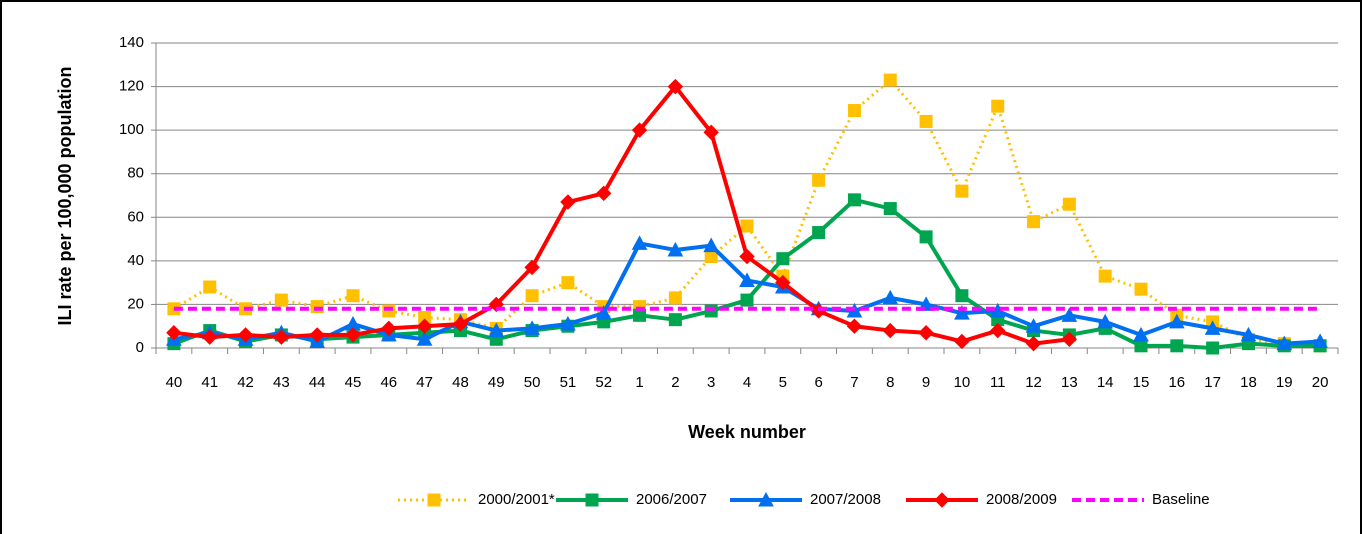  Describe the element at coordinates (568, 382) in the screenshot. I see `x-tick-label: 51` at that location.